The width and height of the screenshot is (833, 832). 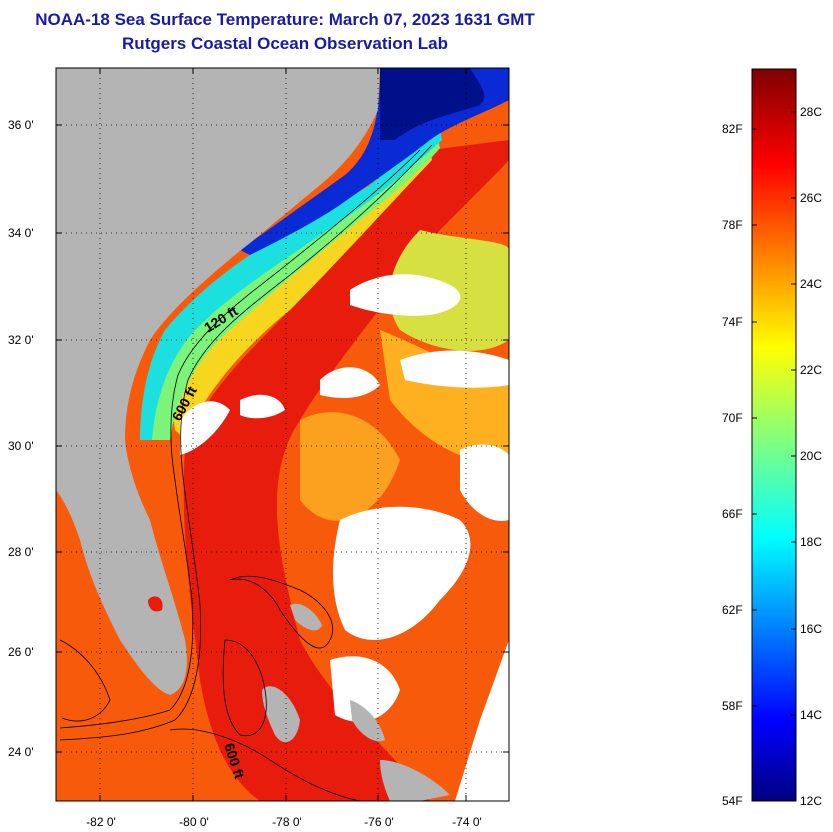 What do you see at coordinates (732, 514) in the screenshot?
I see `colorbar-label-66f: 66F` at bounding box center [732, 514].